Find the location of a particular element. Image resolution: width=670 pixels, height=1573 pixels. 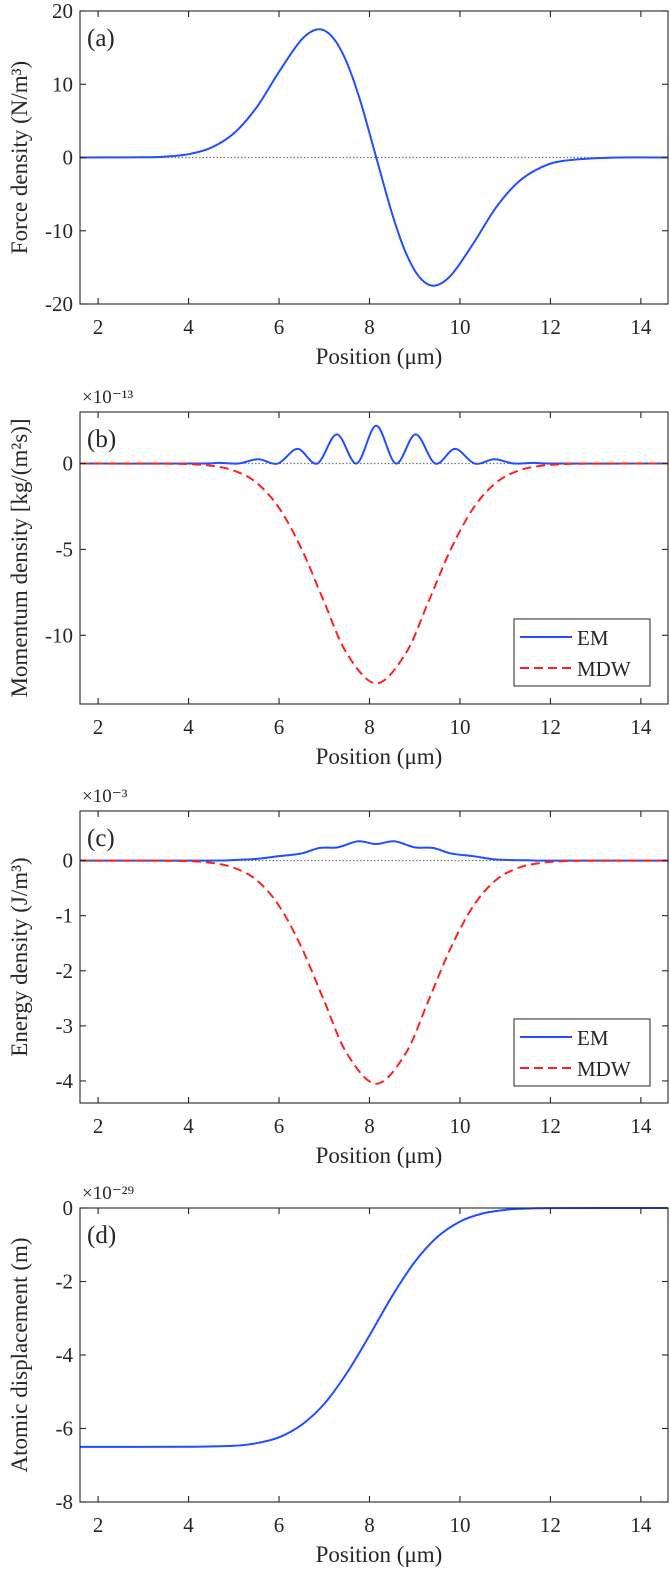

series-line-force is located at coordinates (374, 157).